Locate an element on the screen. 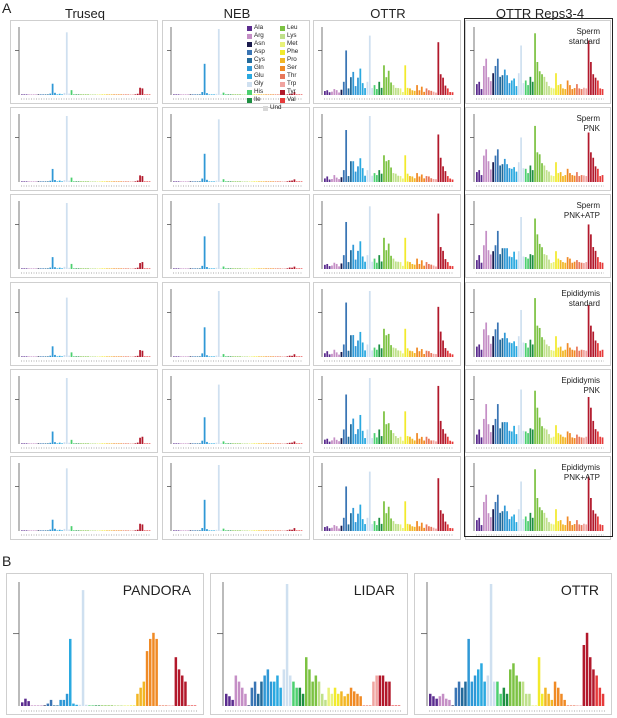  chart-ottr-reps3-4-row-6: Epididymis PNK+ATP is located at coordinates (538, 498).